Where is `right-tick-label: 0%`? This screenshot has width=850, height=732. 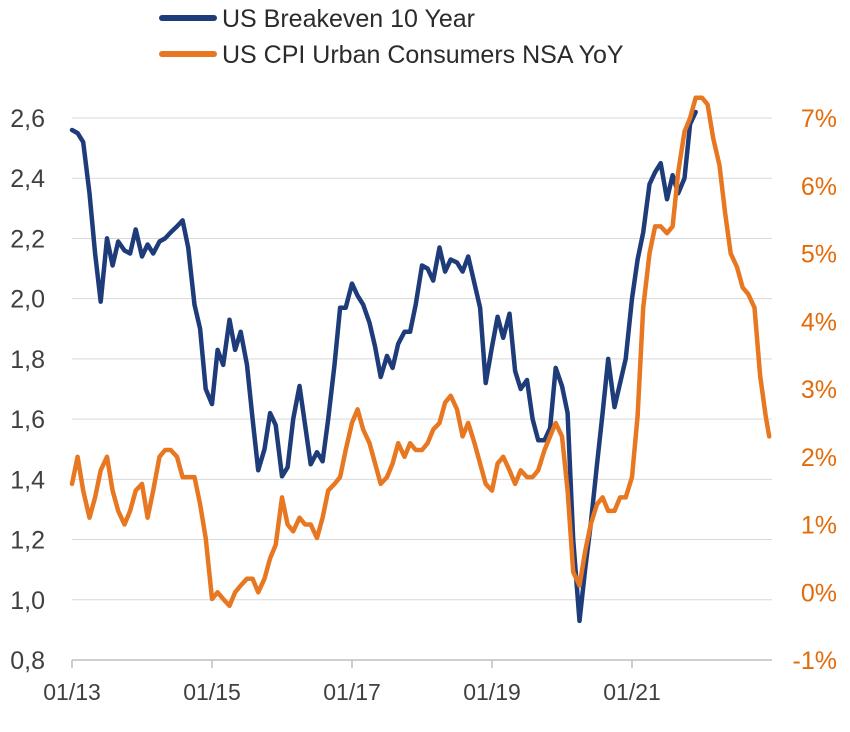
right-tick-label: 0% is located at coordinates (819, 593).